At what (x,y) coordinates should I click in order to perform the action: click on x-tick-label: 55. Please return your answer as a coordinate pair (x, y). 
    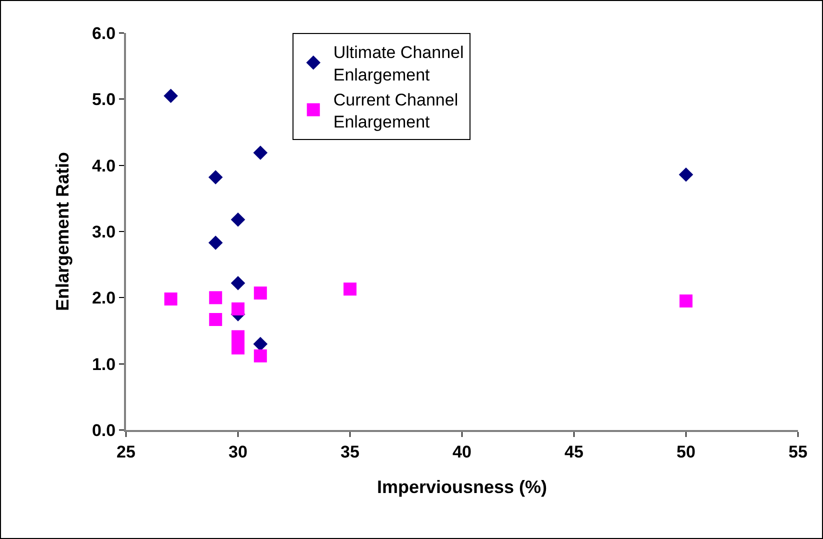
    Looking at the image, I should click on (798, 452).